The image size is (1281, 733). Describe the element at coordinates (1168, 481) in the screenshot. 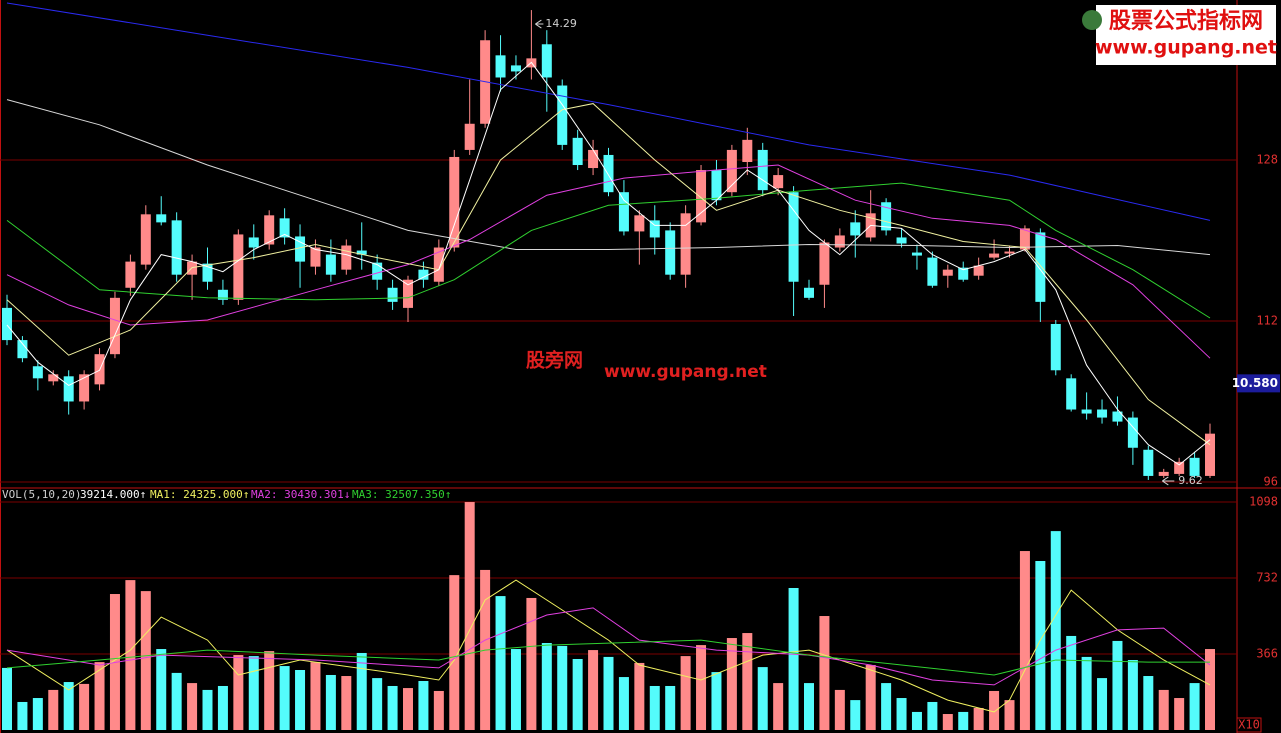

I see `annotation-arrow` at that location.